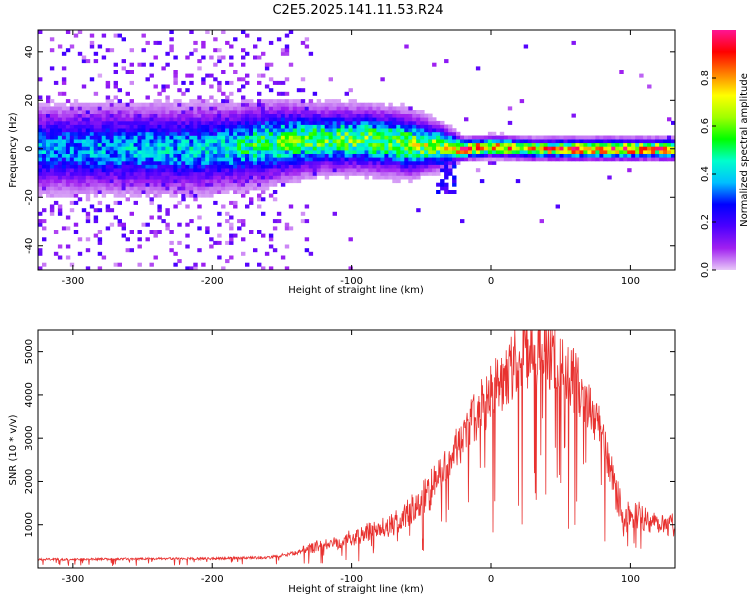  Describe the element at coordinates (351, 579) in the screenshot. I see `x-tick-label: -100` at that location.